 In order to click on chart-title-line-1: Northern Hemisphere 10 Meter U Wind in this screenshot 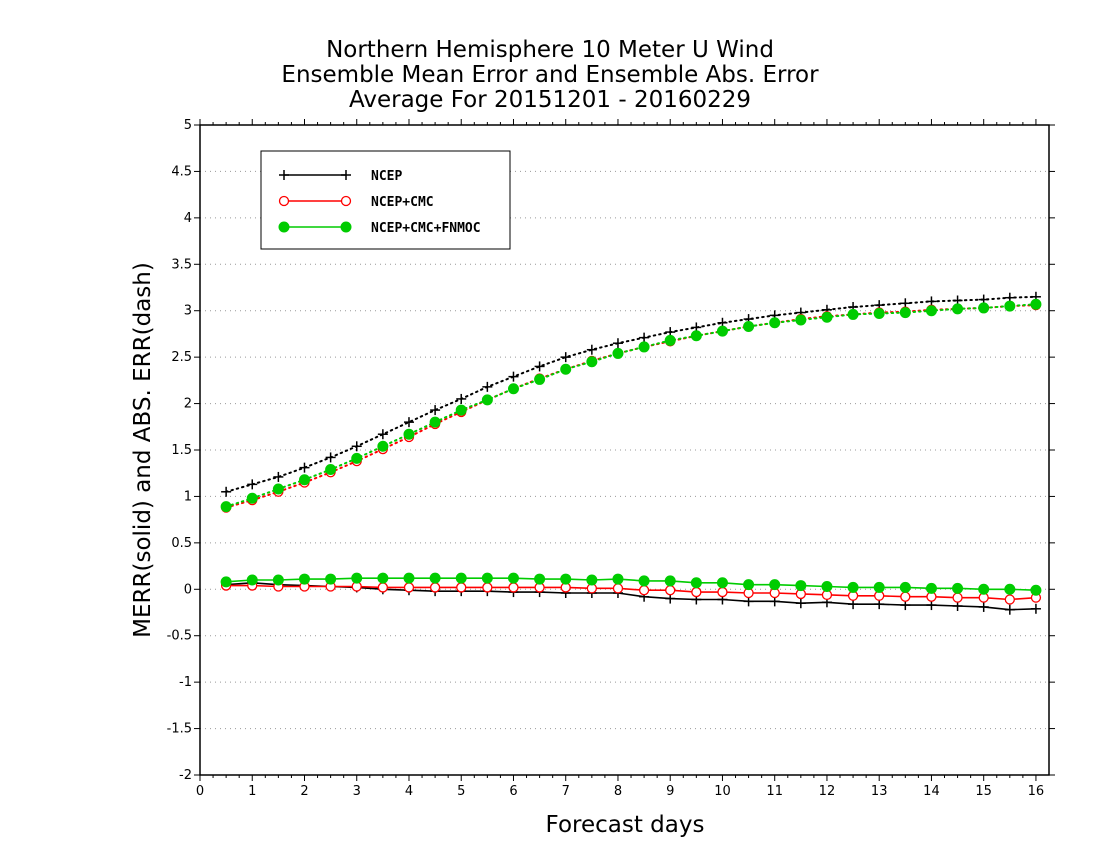, I will do `click(550, 50)`.